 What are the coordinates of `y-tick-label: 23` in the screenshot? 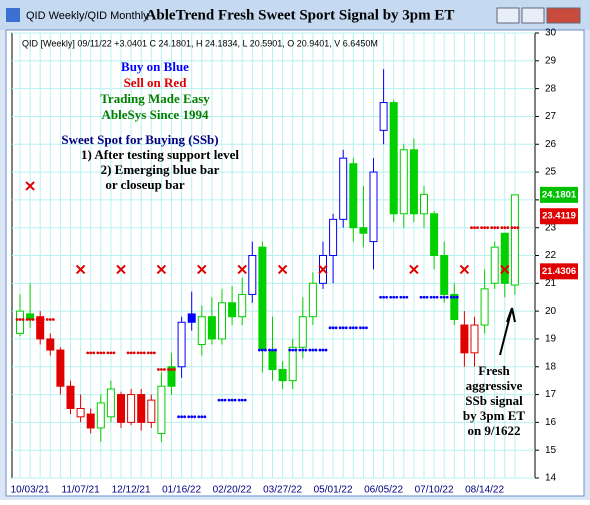 It's located at (551, 227).